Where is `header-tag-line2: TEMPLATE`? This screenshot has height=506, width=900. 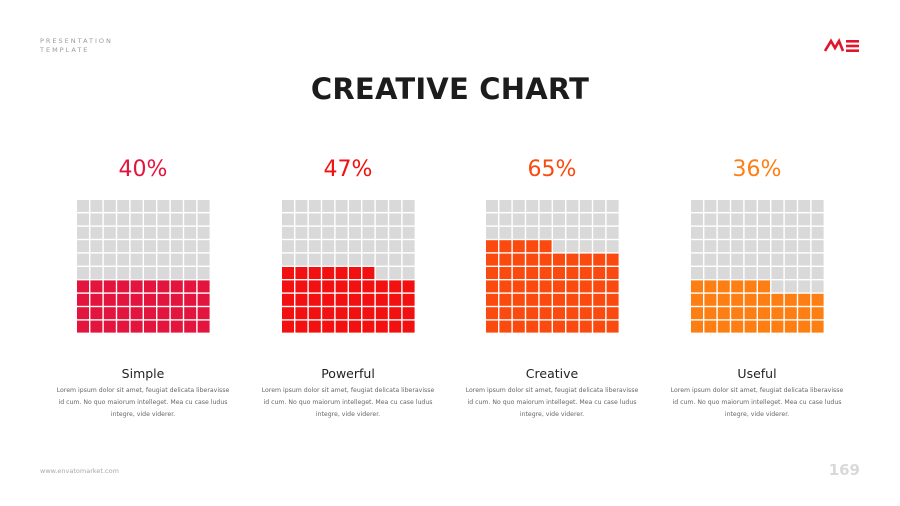
header-tag-line2: TEMPLATE is located at coordinates (65, 50).